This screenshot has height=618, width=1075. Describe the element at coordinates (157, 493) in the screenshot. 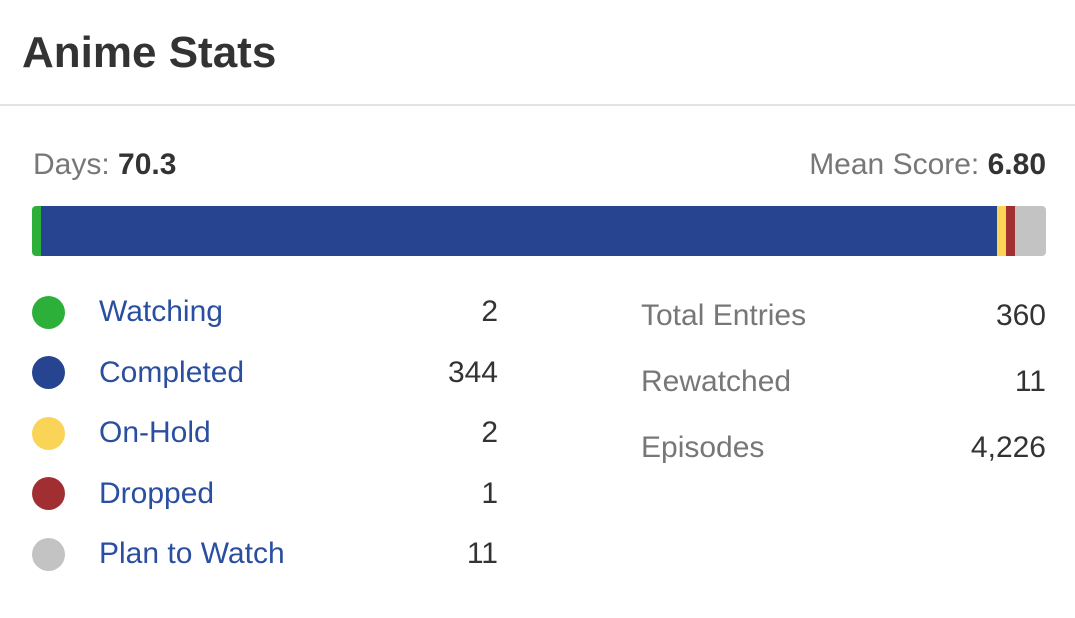

I see `status-link: Dropped` at that location.